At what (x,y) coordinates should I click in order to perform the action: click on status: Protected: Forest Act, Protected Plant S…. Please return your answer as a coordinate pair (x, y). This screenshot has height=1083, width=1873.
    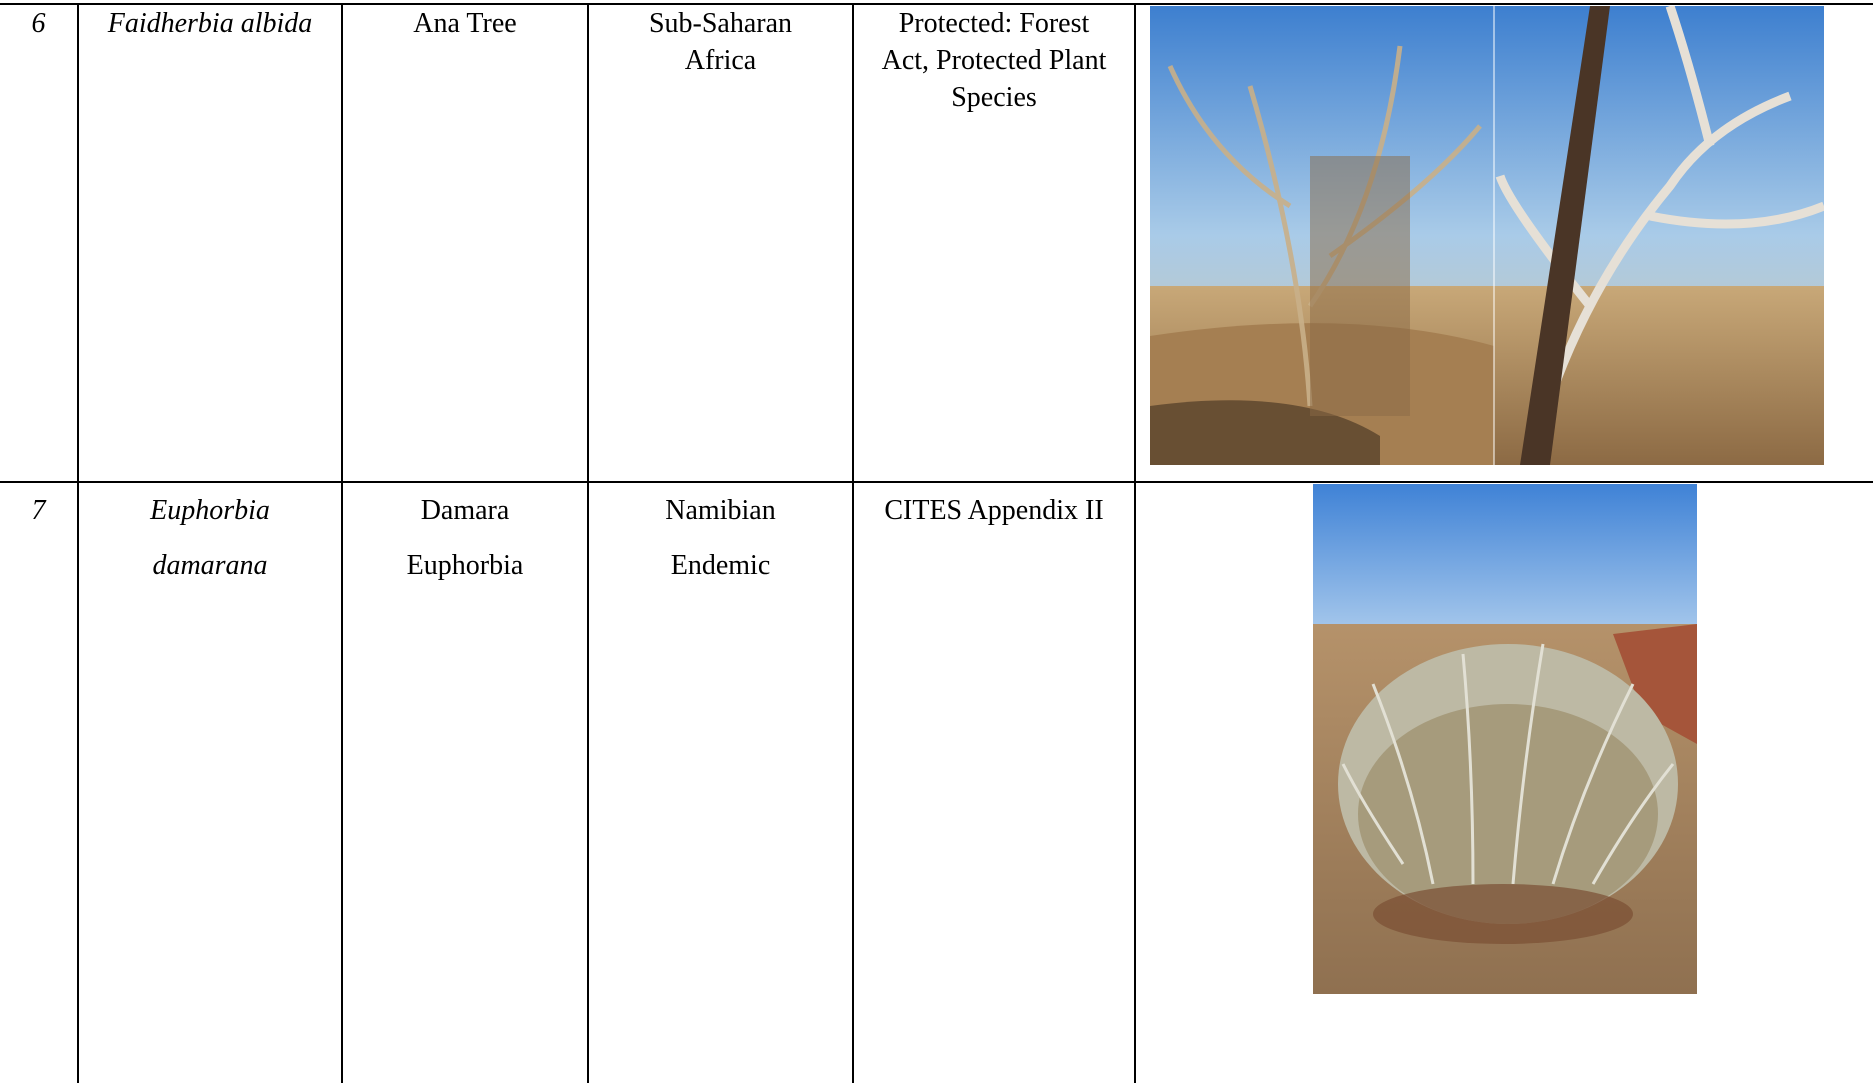
    Looking at the image, I should click on (994, 60).